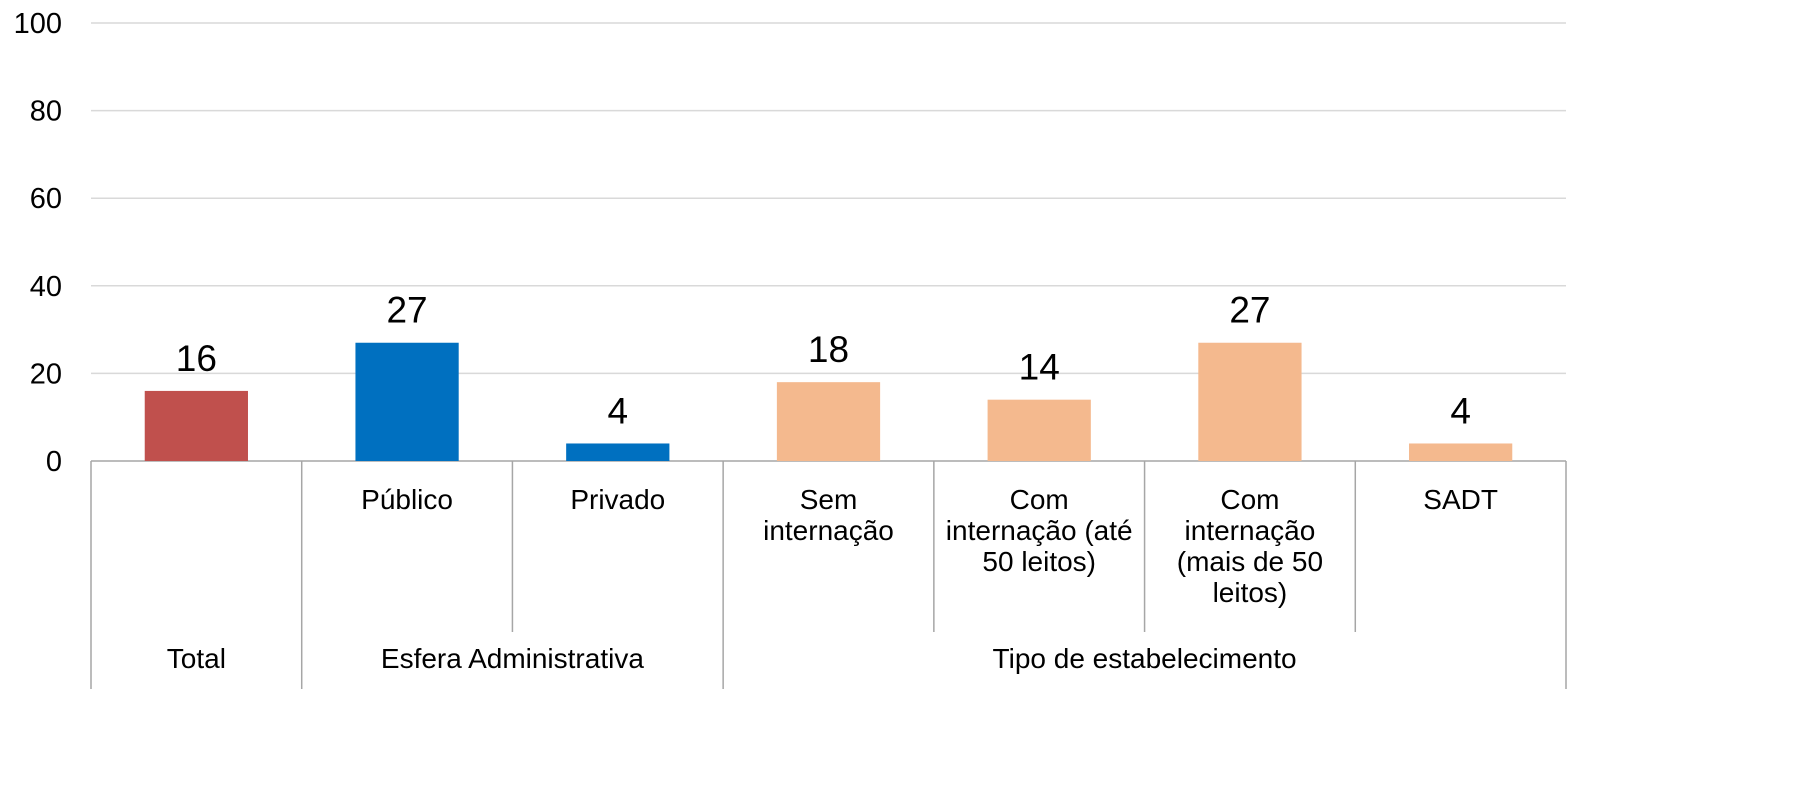  Describe the element at coordinates (46, 374) in the screenshot. I see `y-tick-label: 20` at that location.